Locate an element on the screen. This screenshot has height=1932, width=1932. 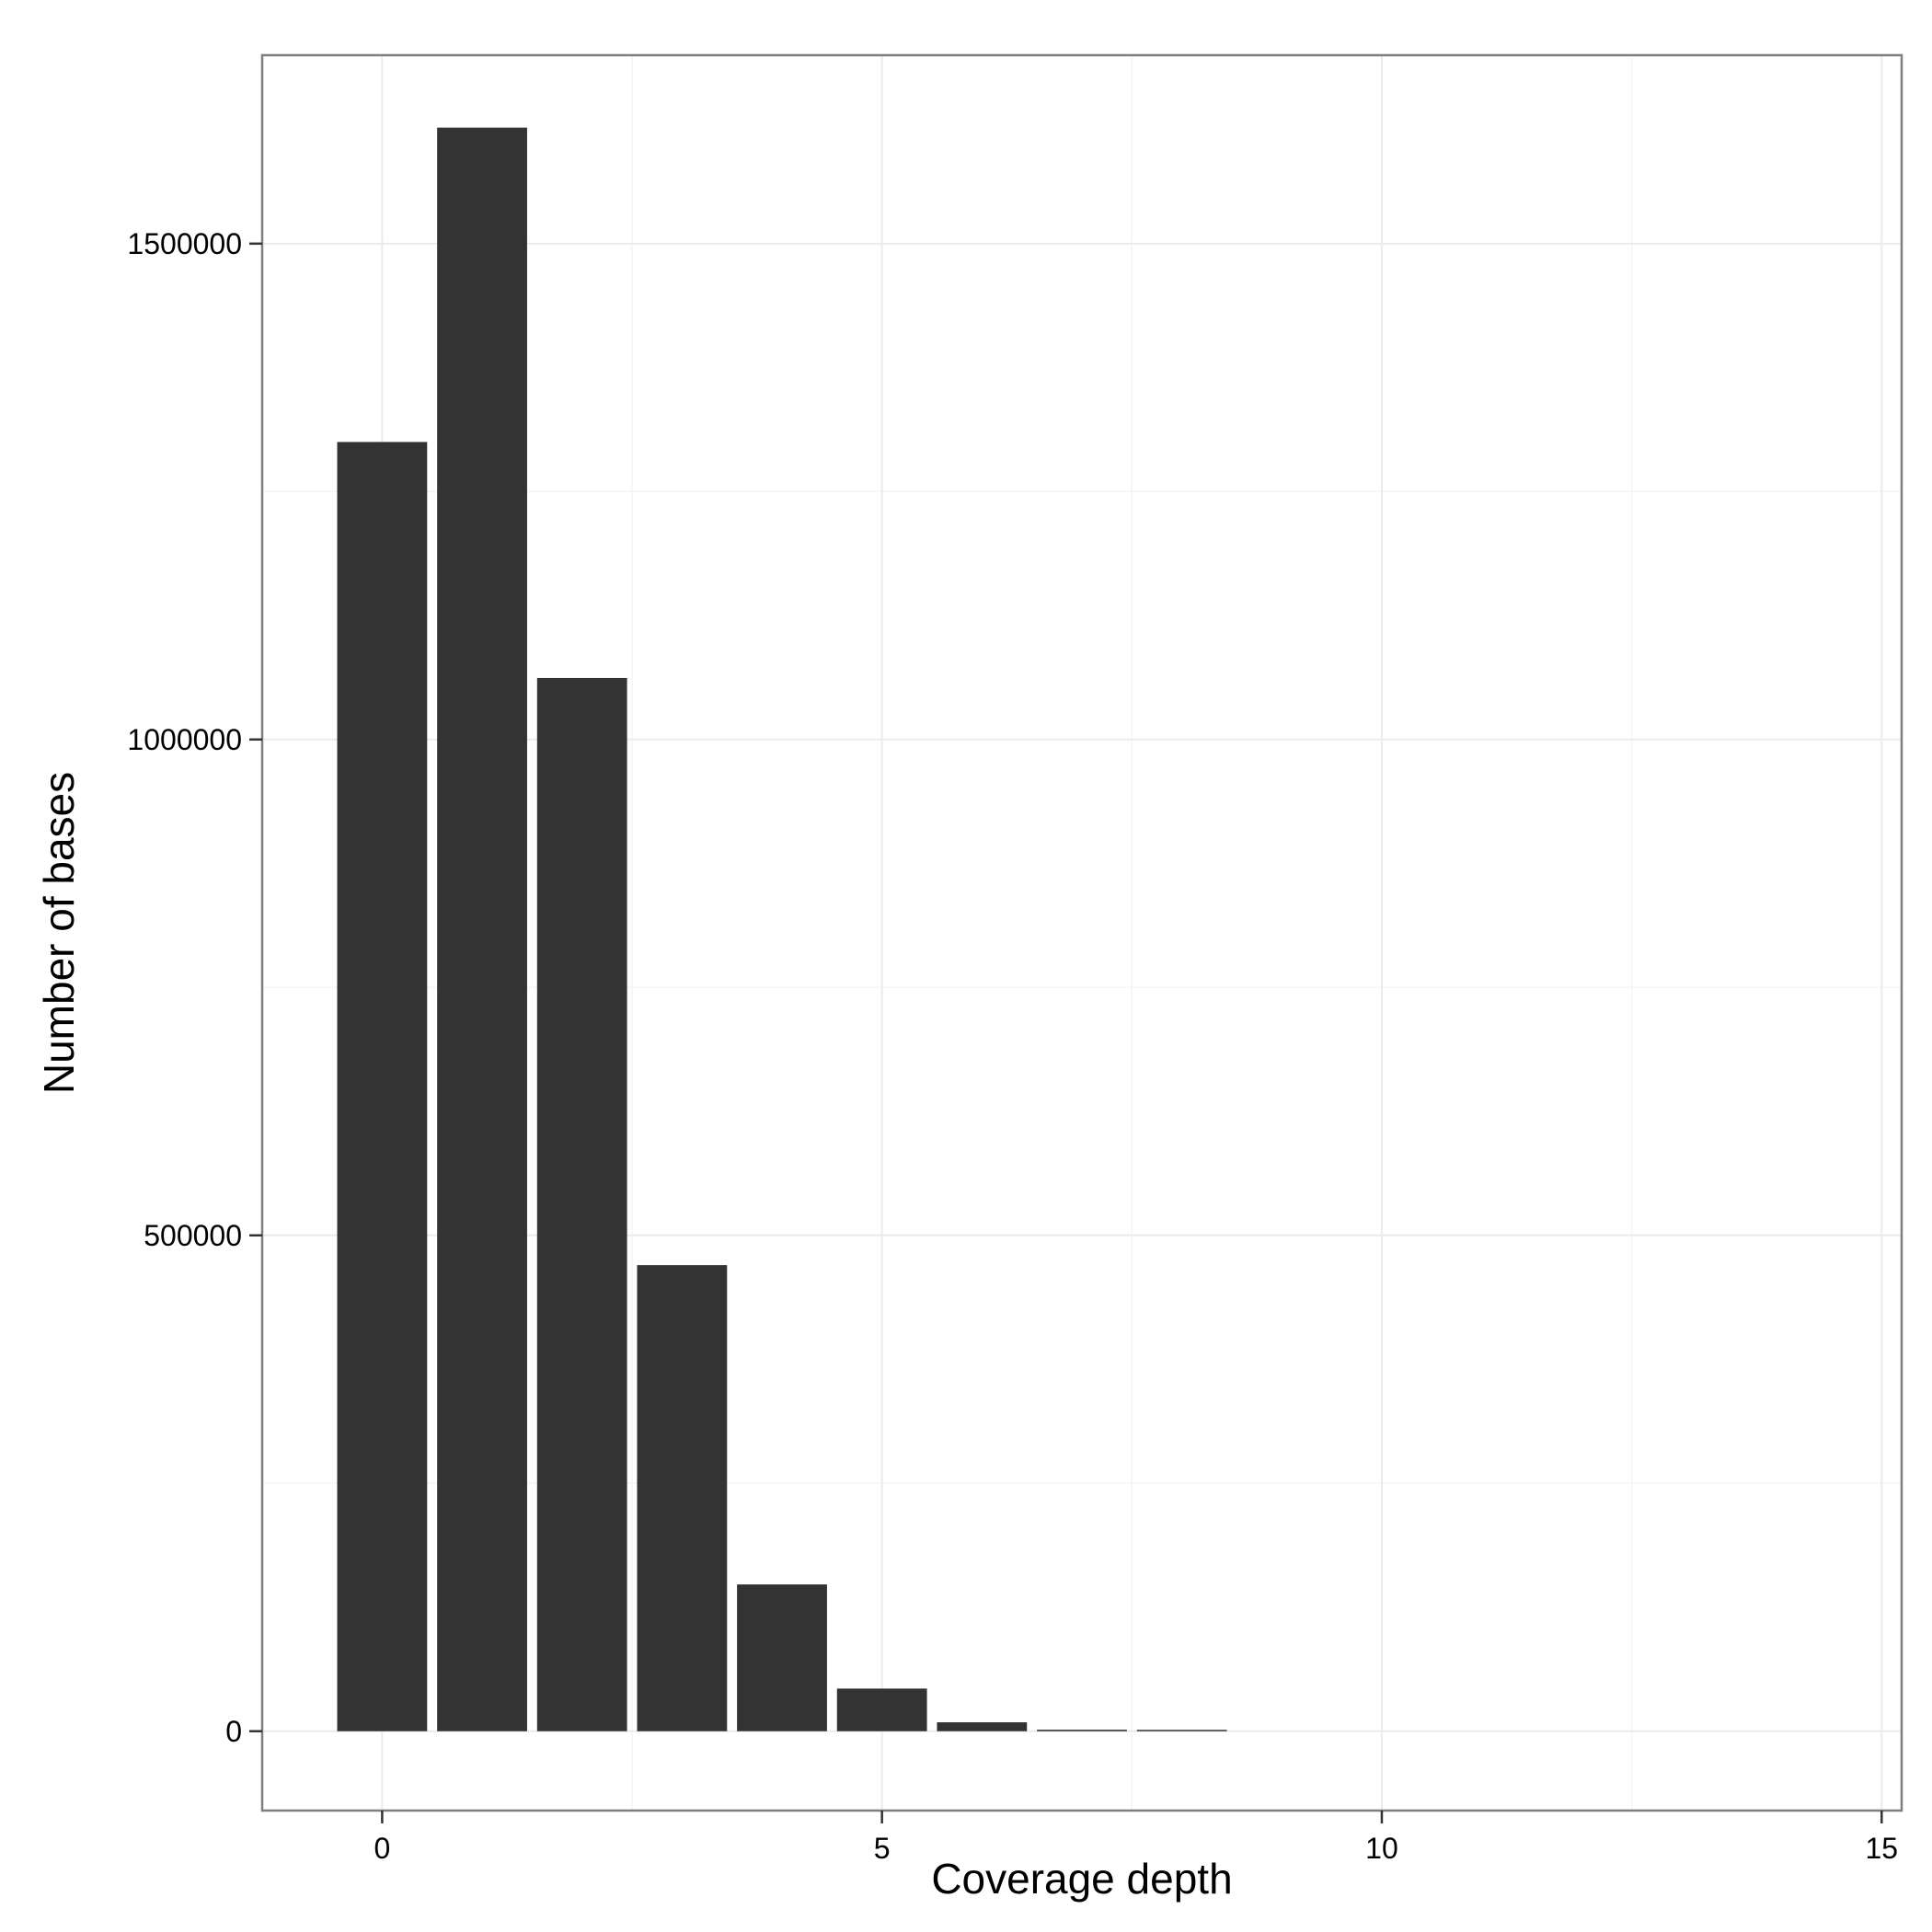
y-tick-label: 0 is located at coordinates (233, 1731).